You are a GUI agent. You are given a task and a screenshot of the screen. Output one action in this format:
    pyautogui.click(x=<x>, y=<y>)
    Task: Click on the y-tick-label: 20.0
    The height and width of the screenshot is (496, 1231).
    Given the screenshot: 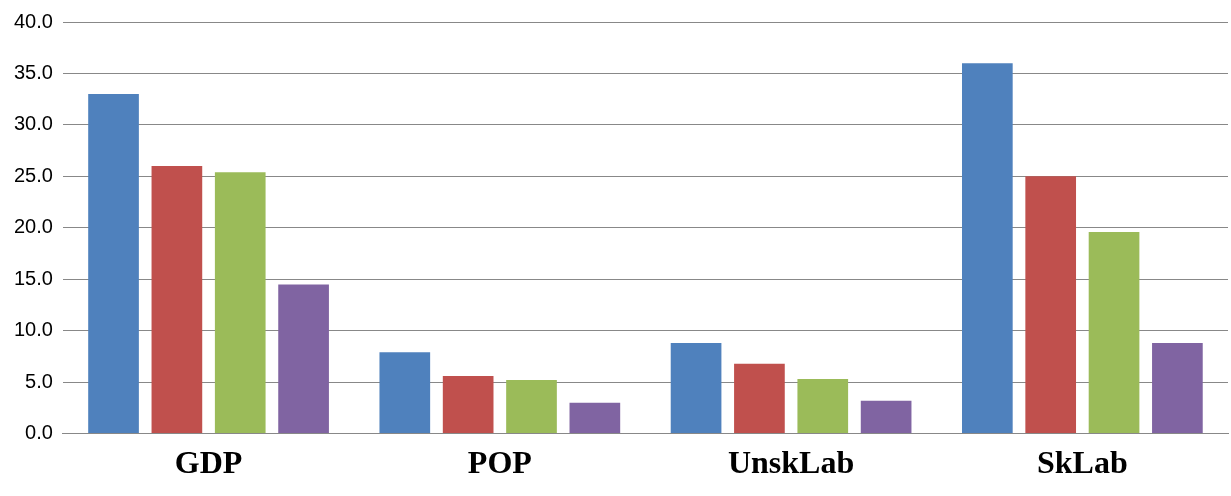 What is the action you would take?
    pyautogui.click(x=33, y=226)
    